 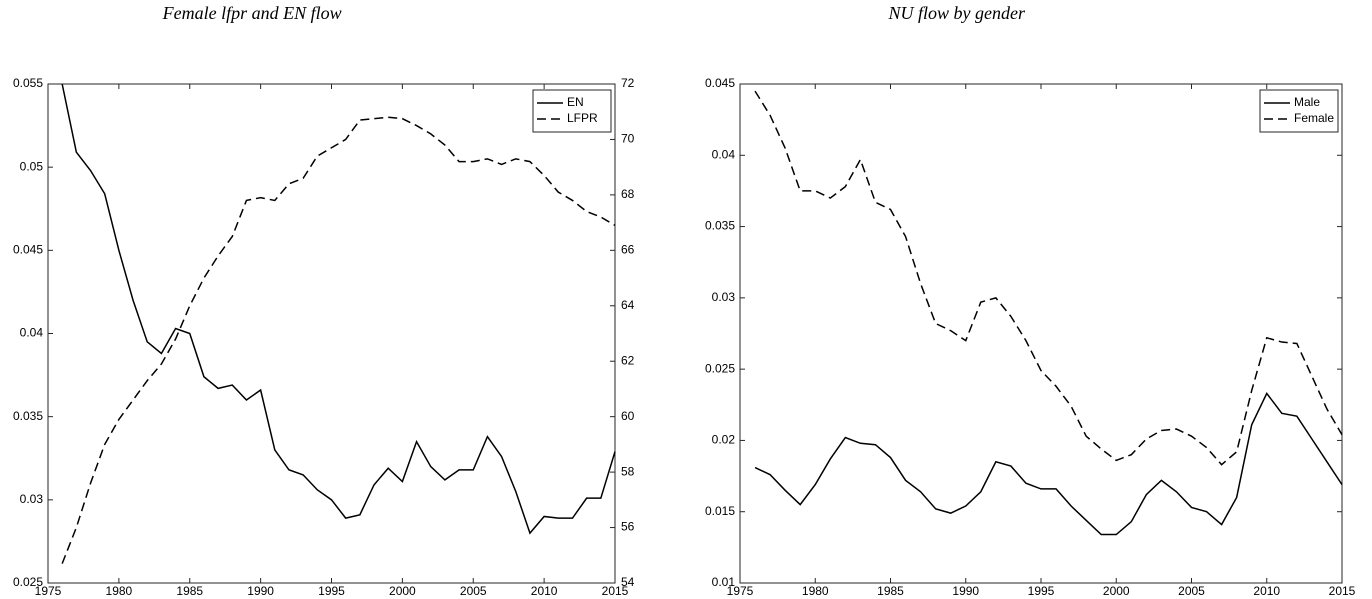 What do you see at coordinates (628, 416) in the screenshot?
I see `y2-tick-label: 60` at bounding box center [628, 416].